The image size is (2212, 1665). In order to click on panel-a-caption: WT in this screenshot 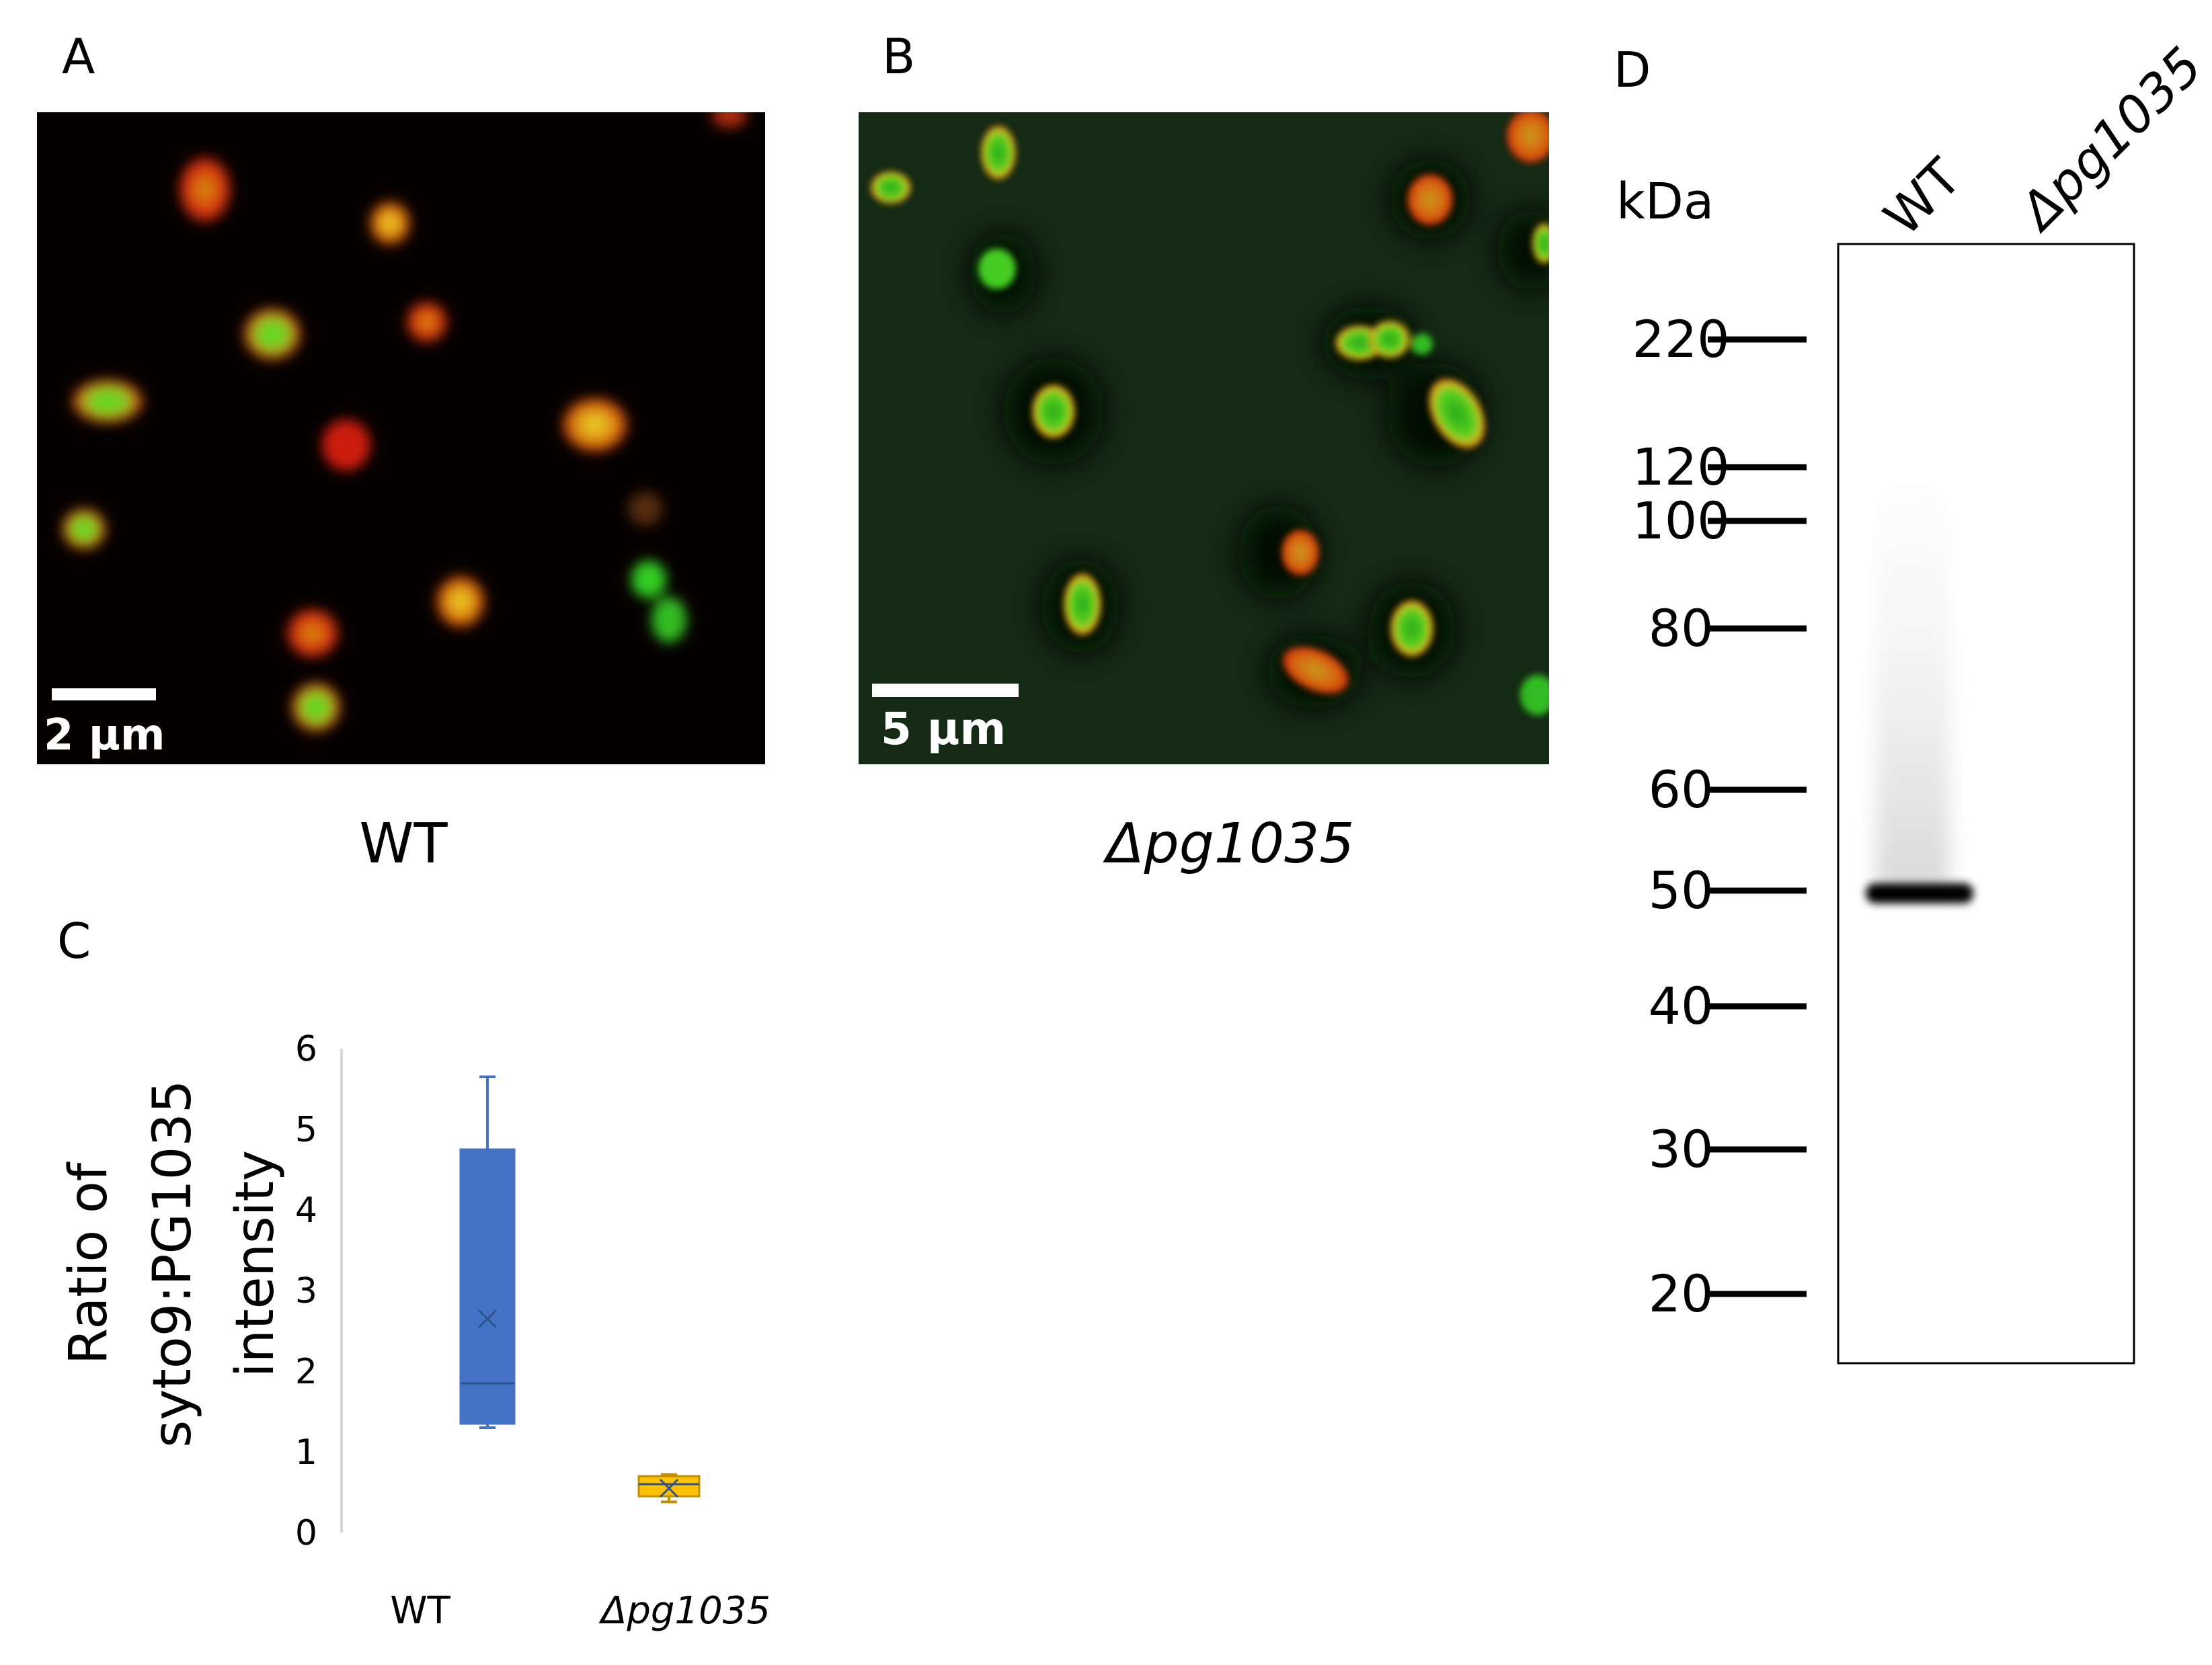, I will do `click(403, 844)`.